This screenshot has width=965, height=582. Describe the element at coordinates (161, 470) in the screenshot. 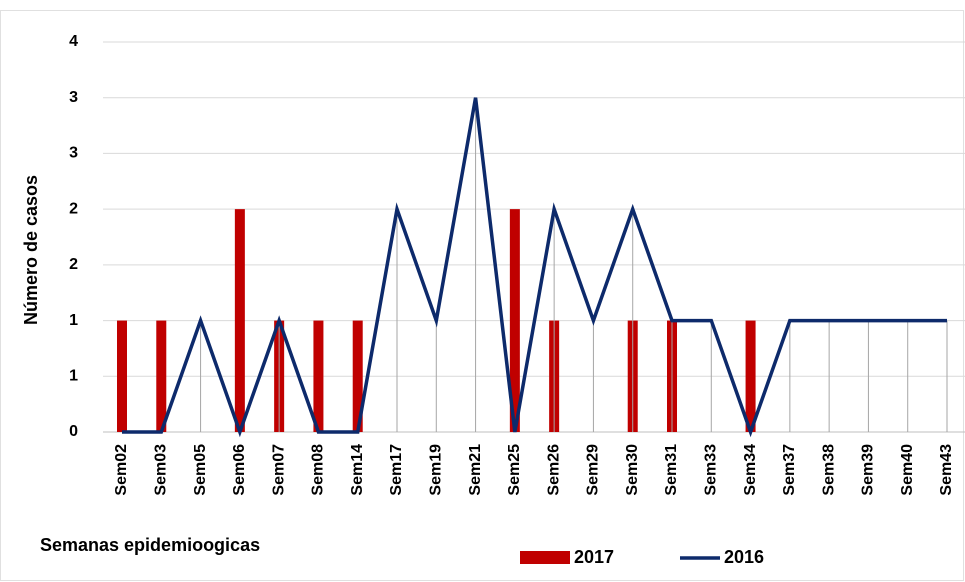

I see `x-tick-label: Sem03` at that location.